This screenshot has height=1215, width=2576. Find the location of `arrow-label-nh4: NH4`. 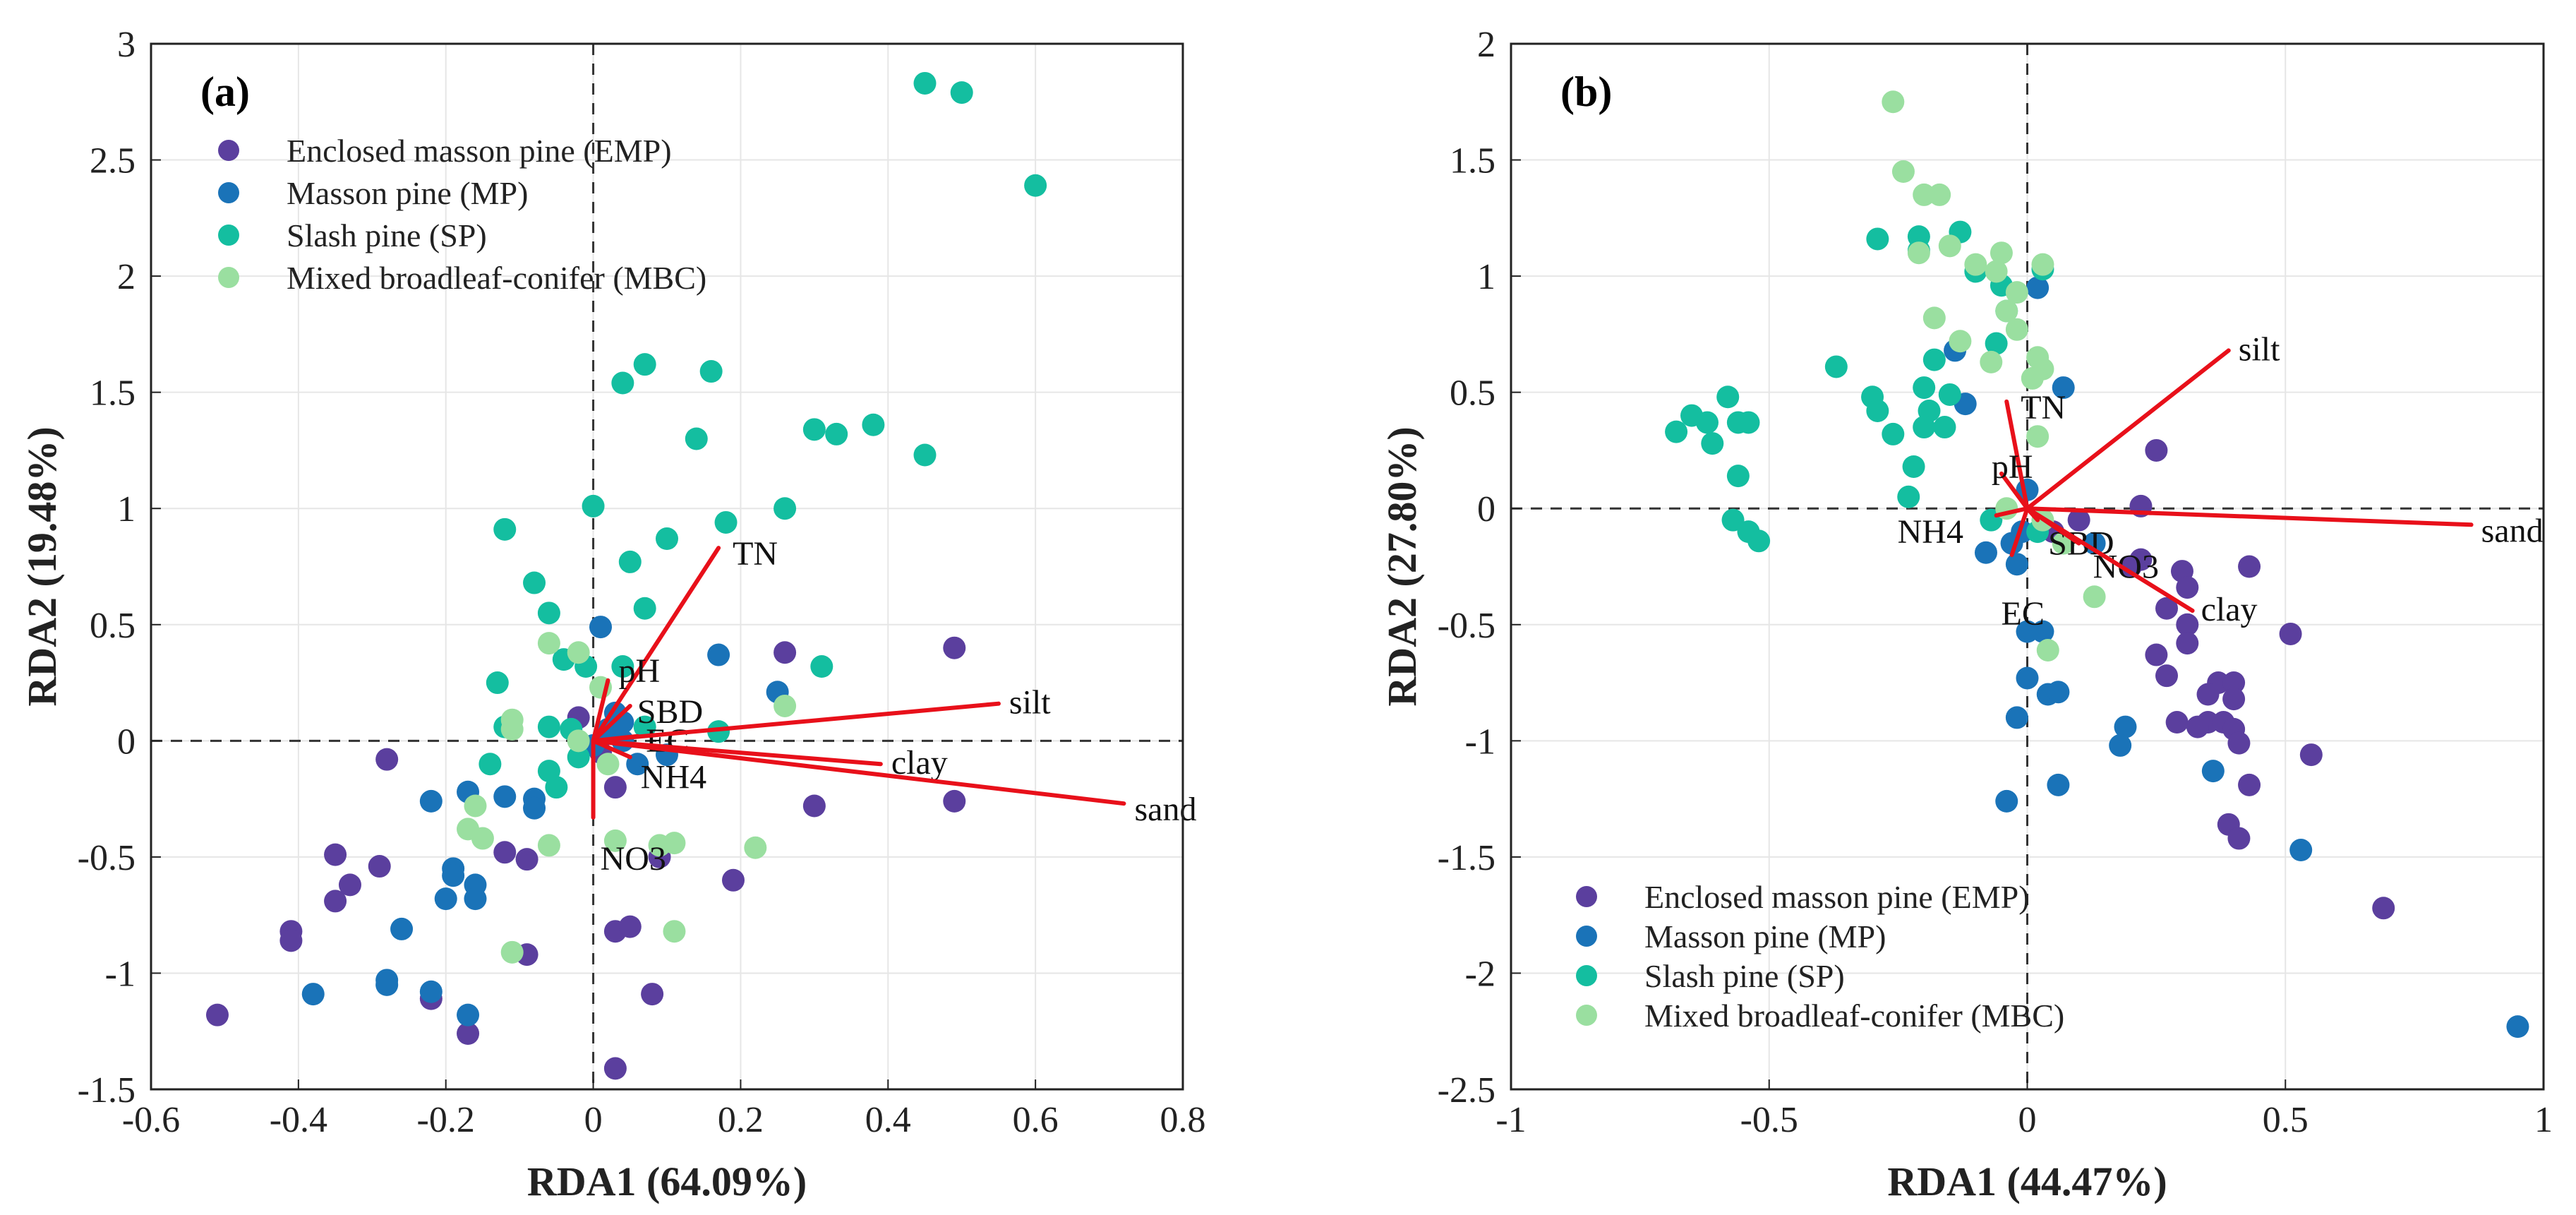

arrow-label-nh4: NH4 is located at coordinates (673, 777).